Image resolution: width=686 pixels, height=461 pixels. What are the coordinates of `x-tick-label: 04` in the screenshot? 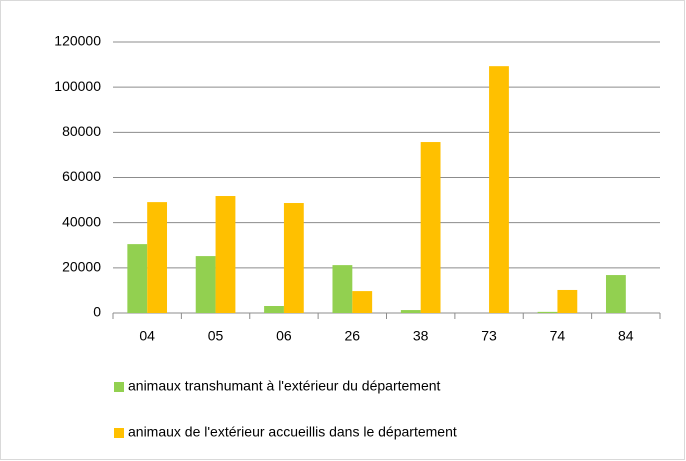 It's located at (147, 336).